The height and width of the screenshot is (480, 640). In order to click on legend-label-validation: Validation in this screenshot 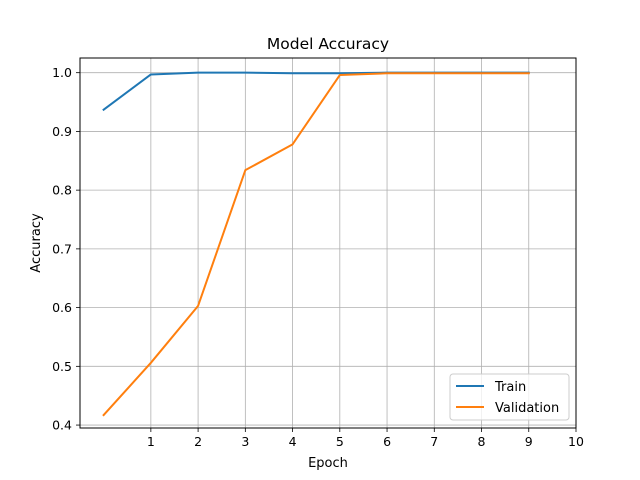, I will do `click(527, 408)`.